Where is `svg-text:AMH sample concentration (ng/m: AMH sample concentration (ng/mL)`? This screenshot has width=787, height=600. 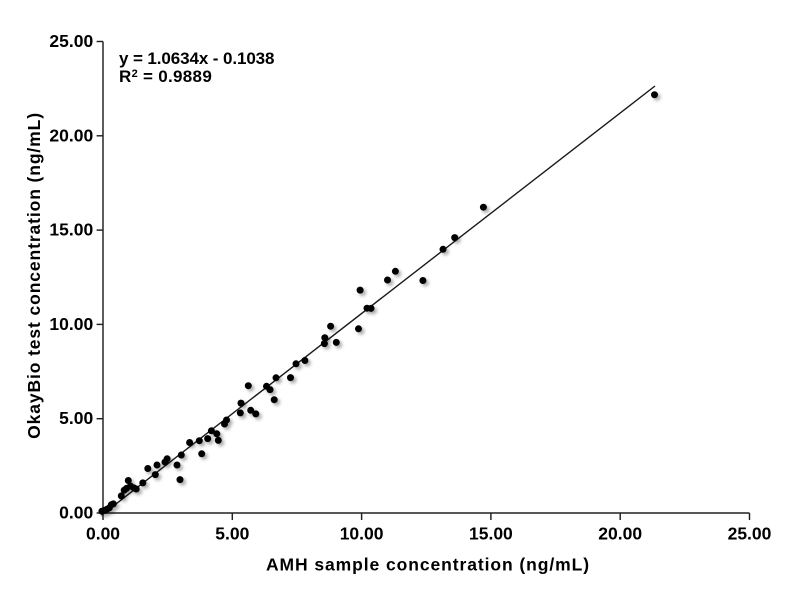
svg-text:AMH sample concentration (ng/m: AMH sample concentration (ng/mL) is located at coordinates (428, 565).